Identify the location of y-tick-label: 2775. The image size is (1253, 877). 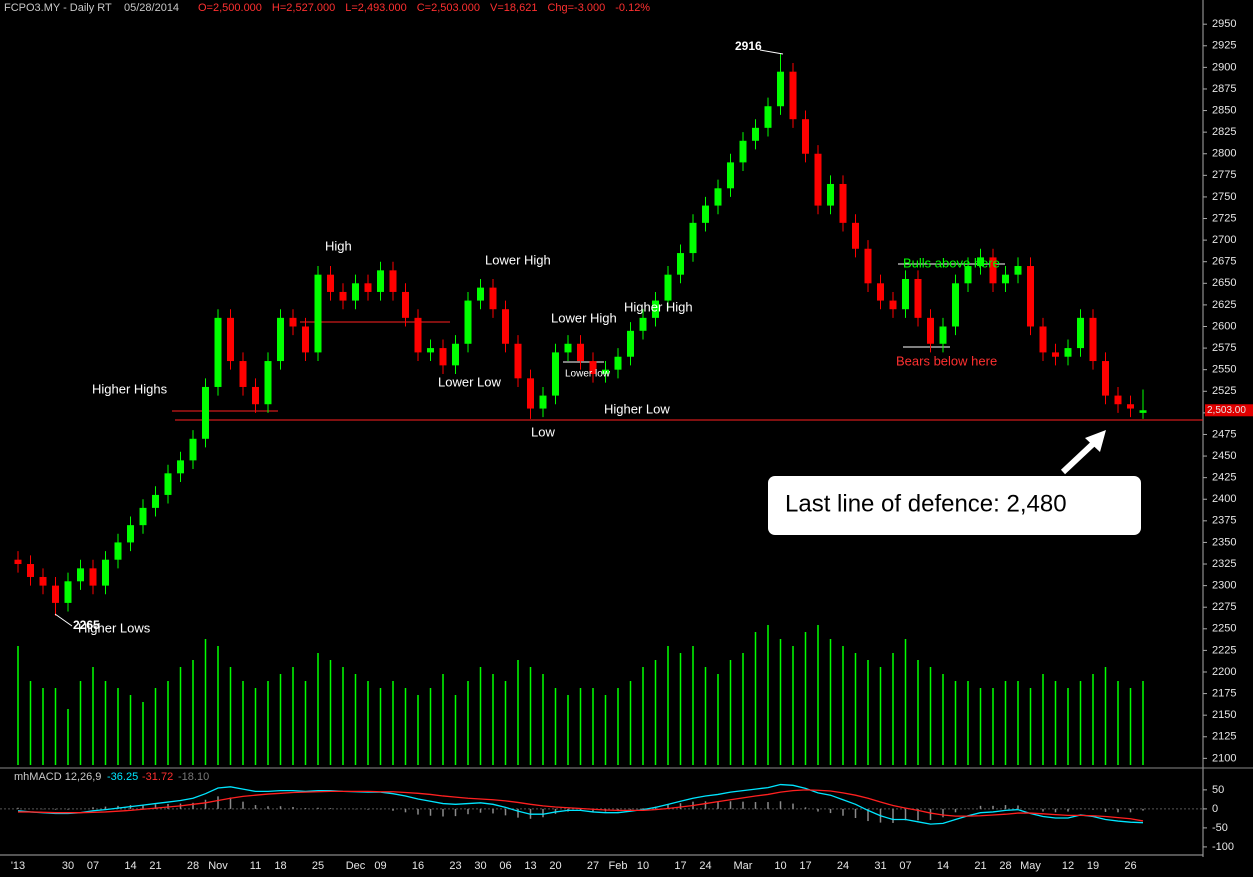
(1224, 175).